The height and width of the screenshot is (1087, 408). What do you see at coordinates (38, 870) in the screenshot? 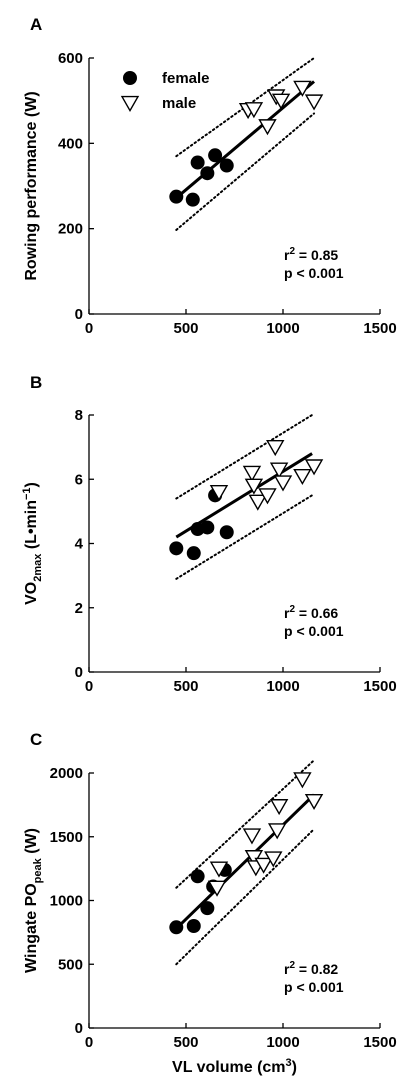
I see `y-axis-label-subscript: peak` at bounding box center [38, 870].